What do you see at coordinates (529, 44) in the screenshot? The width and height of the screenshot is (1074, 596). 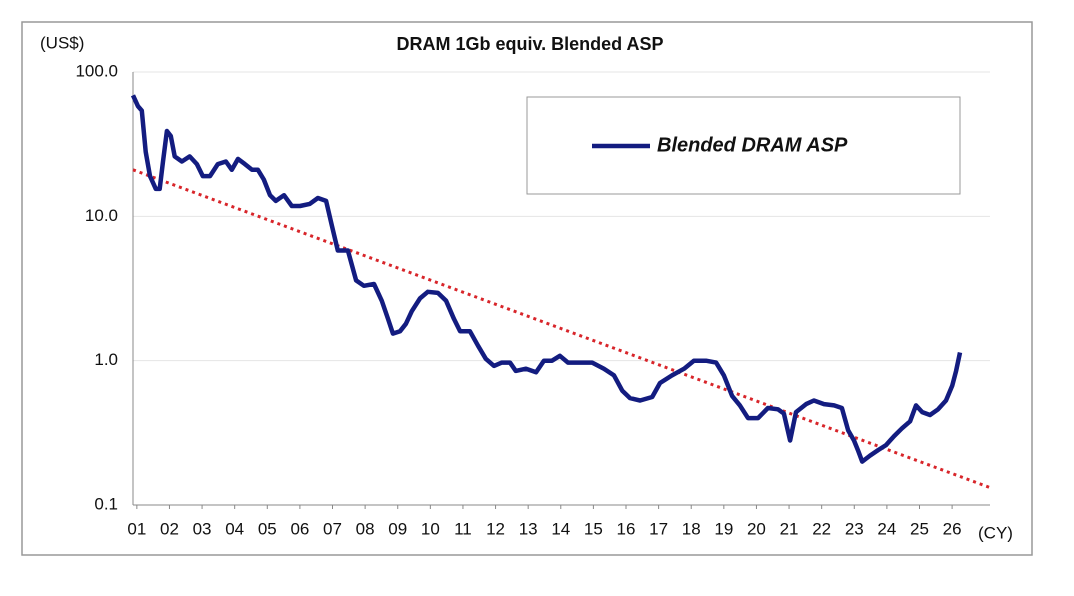 I see `chart-title: DRAM 1Gb equiv. Blended ASP` at bounding box center [529, 44].